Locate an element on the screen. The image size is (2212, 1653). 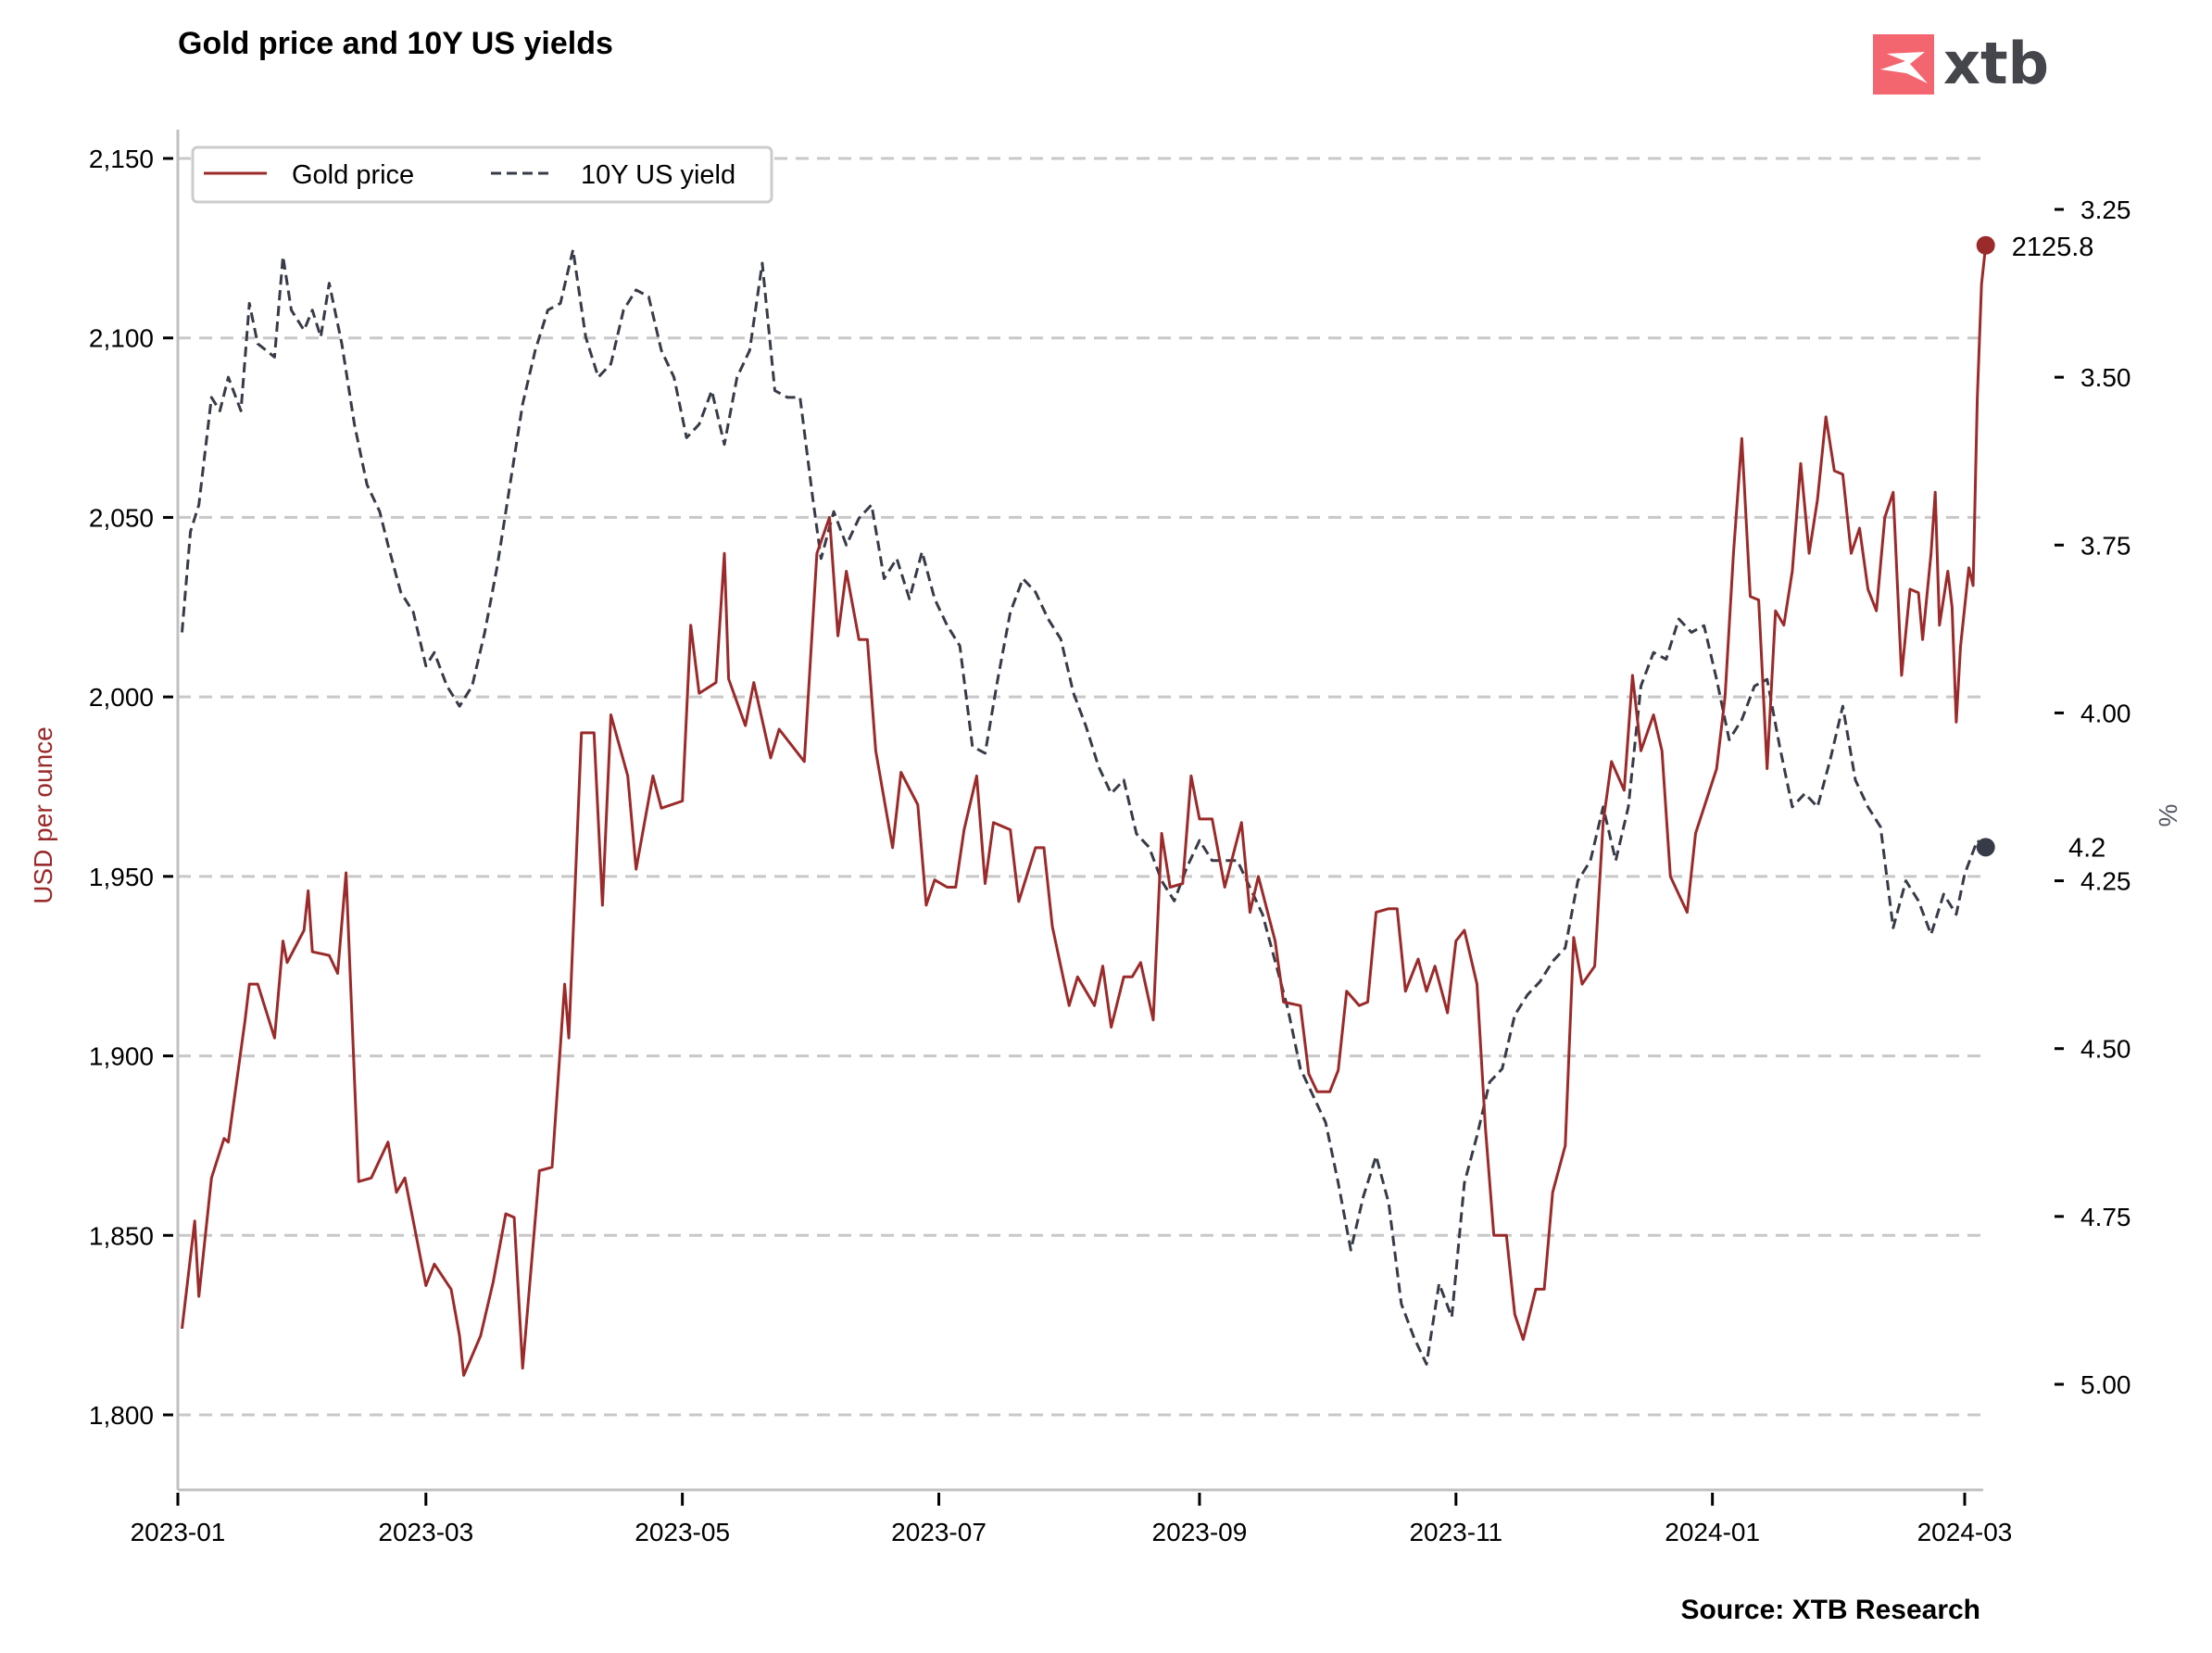
right-tick-label: 3.75 is located at coordinates (2105, 545).